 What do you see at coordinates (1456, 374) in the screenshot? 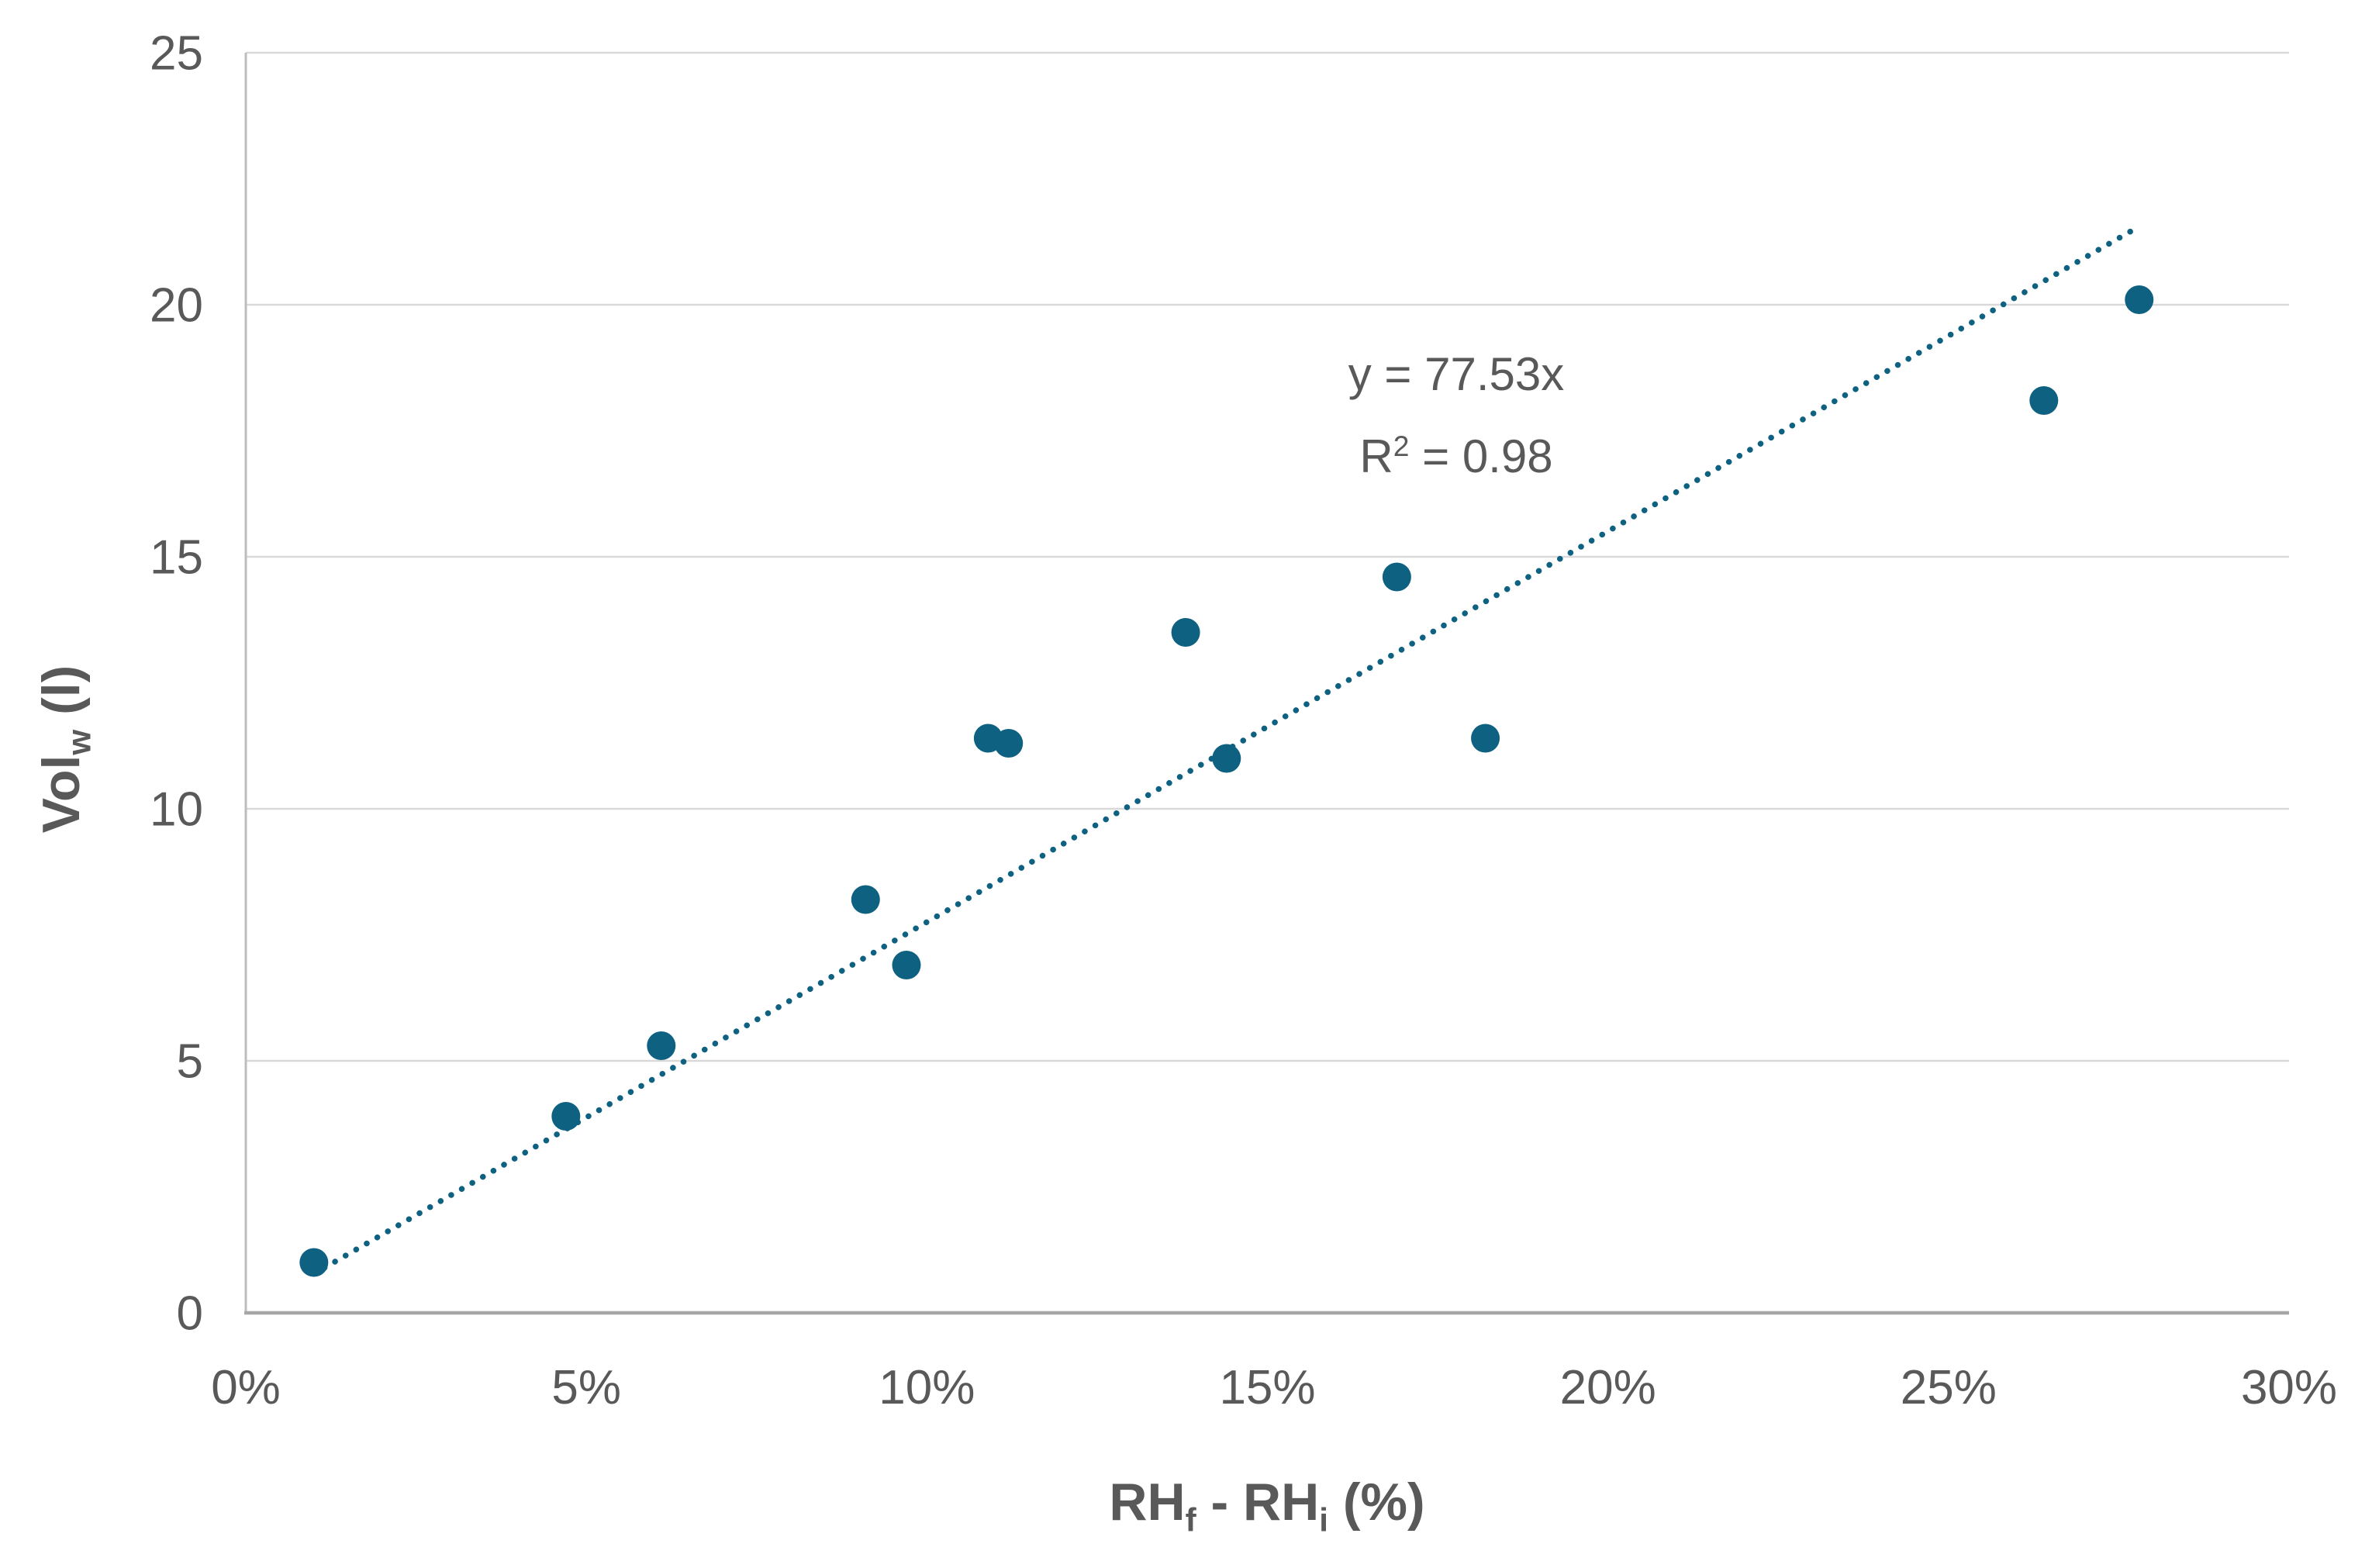
I see `equation-line: y = 77.53x` at bounding box center [1456, 374].